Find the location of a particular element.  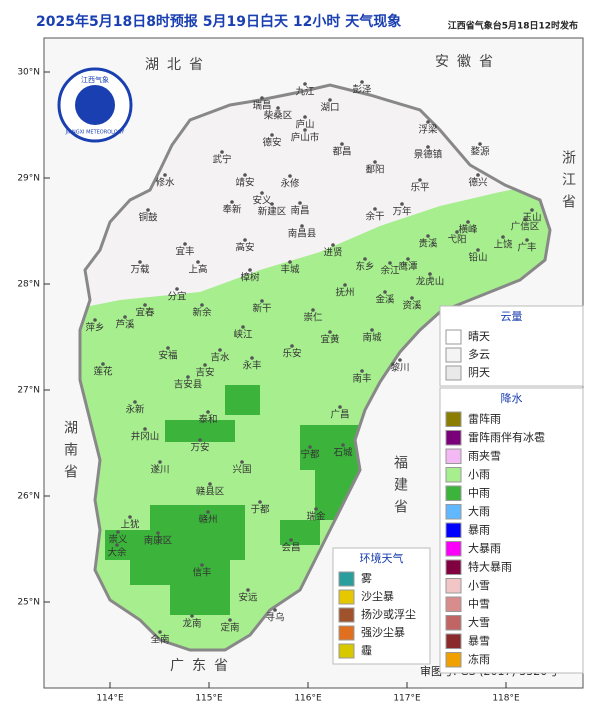

city-label: 樟树 is located at coordinates (250, 278).